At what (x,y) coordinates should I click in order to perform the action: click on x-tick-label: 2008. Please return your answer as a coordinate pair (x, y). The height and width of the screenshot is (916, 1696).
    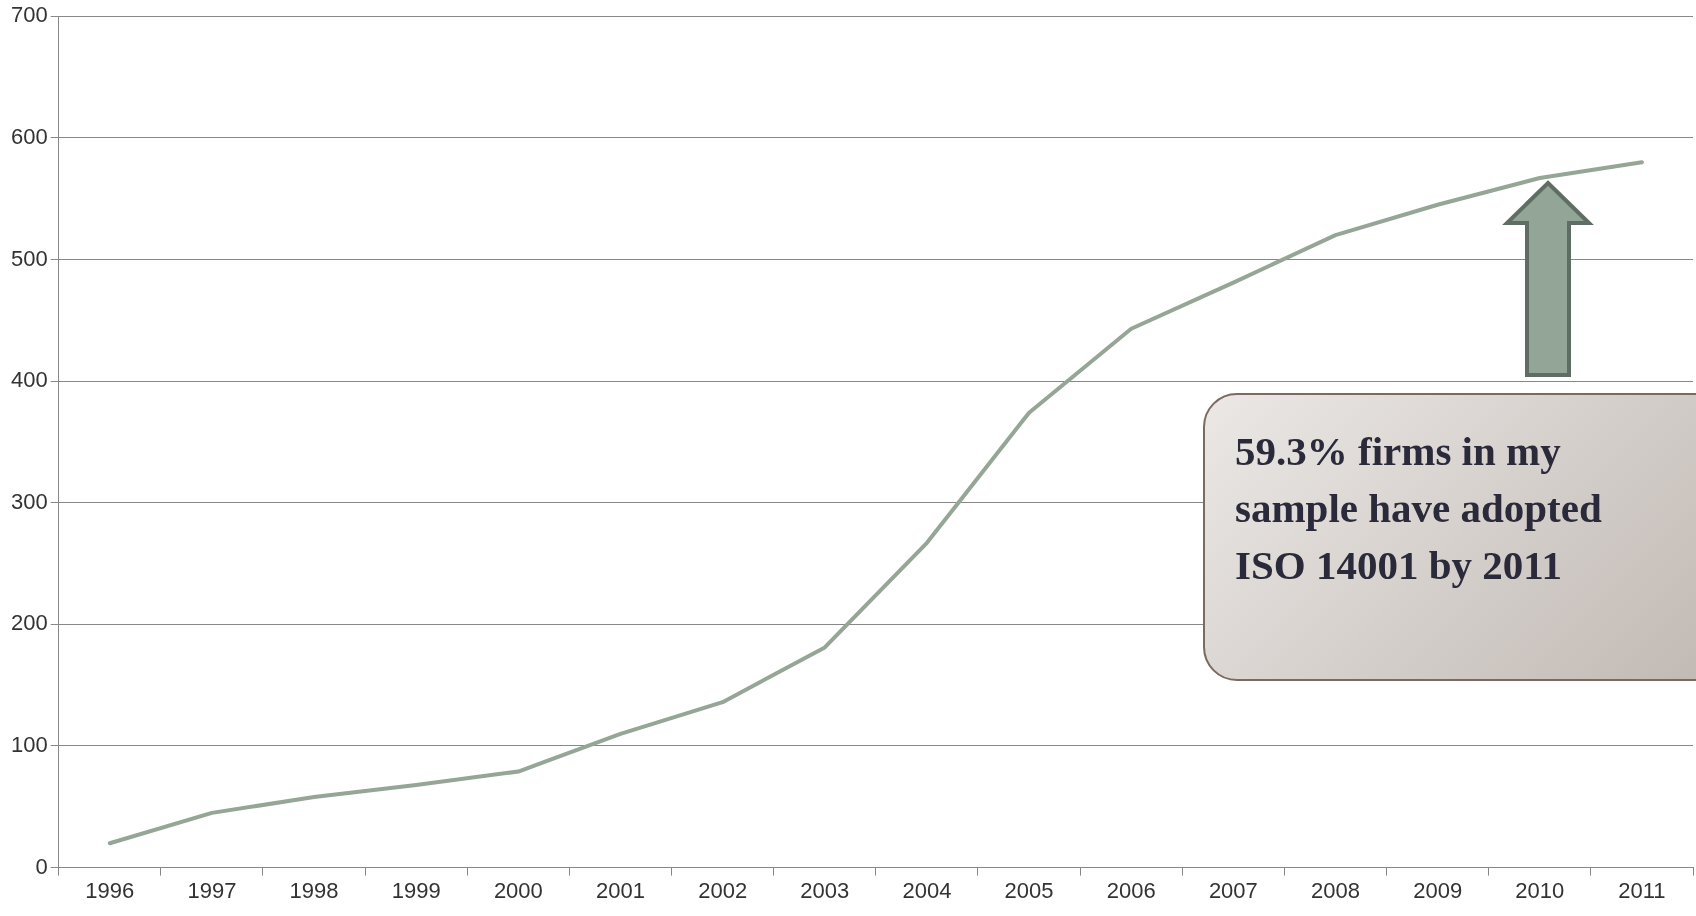
    Looking at the image, I should click on (1335, 890).